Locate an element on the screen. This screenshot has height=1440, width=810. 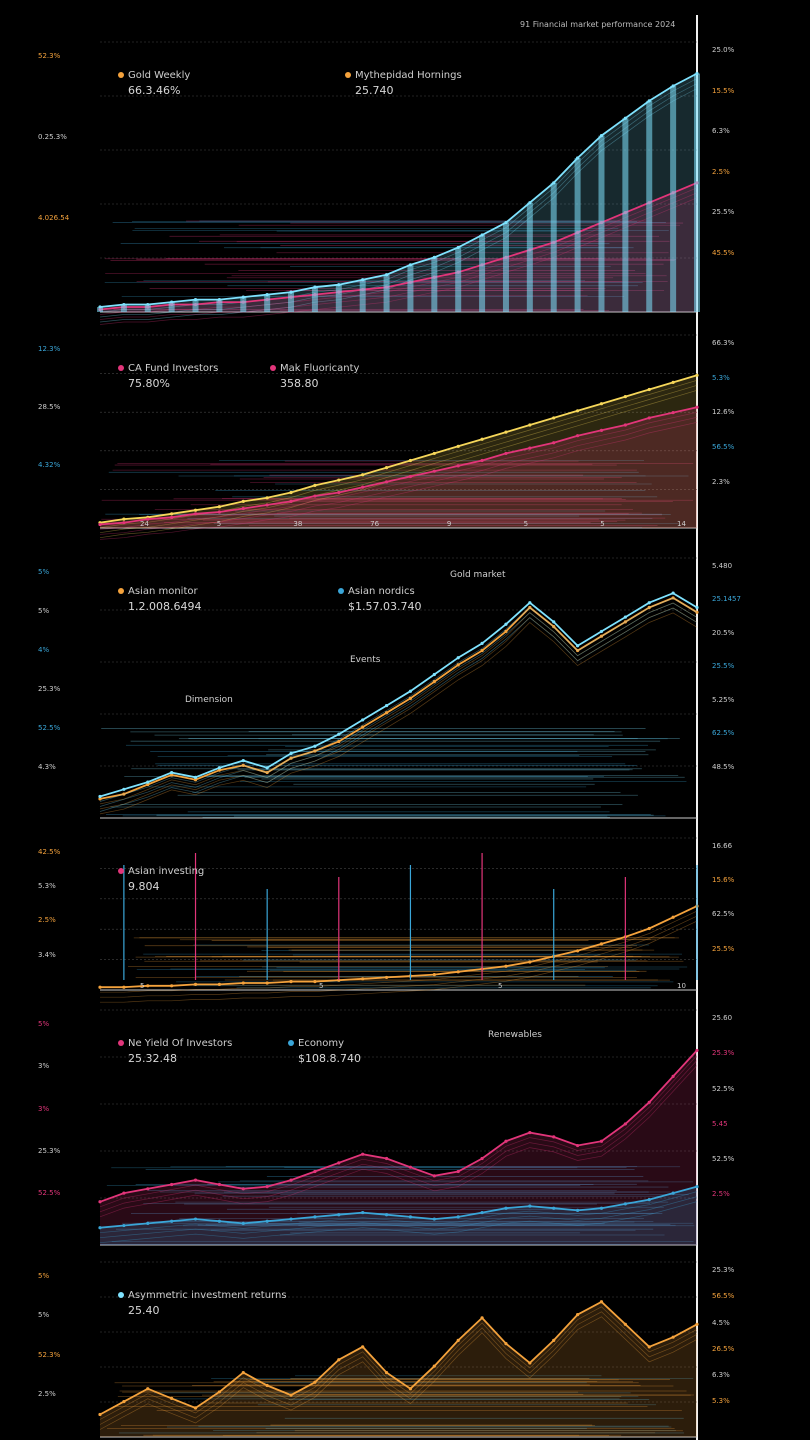
page-title: 91 Financial market performance 2024 is located at coordinates (598, 24).